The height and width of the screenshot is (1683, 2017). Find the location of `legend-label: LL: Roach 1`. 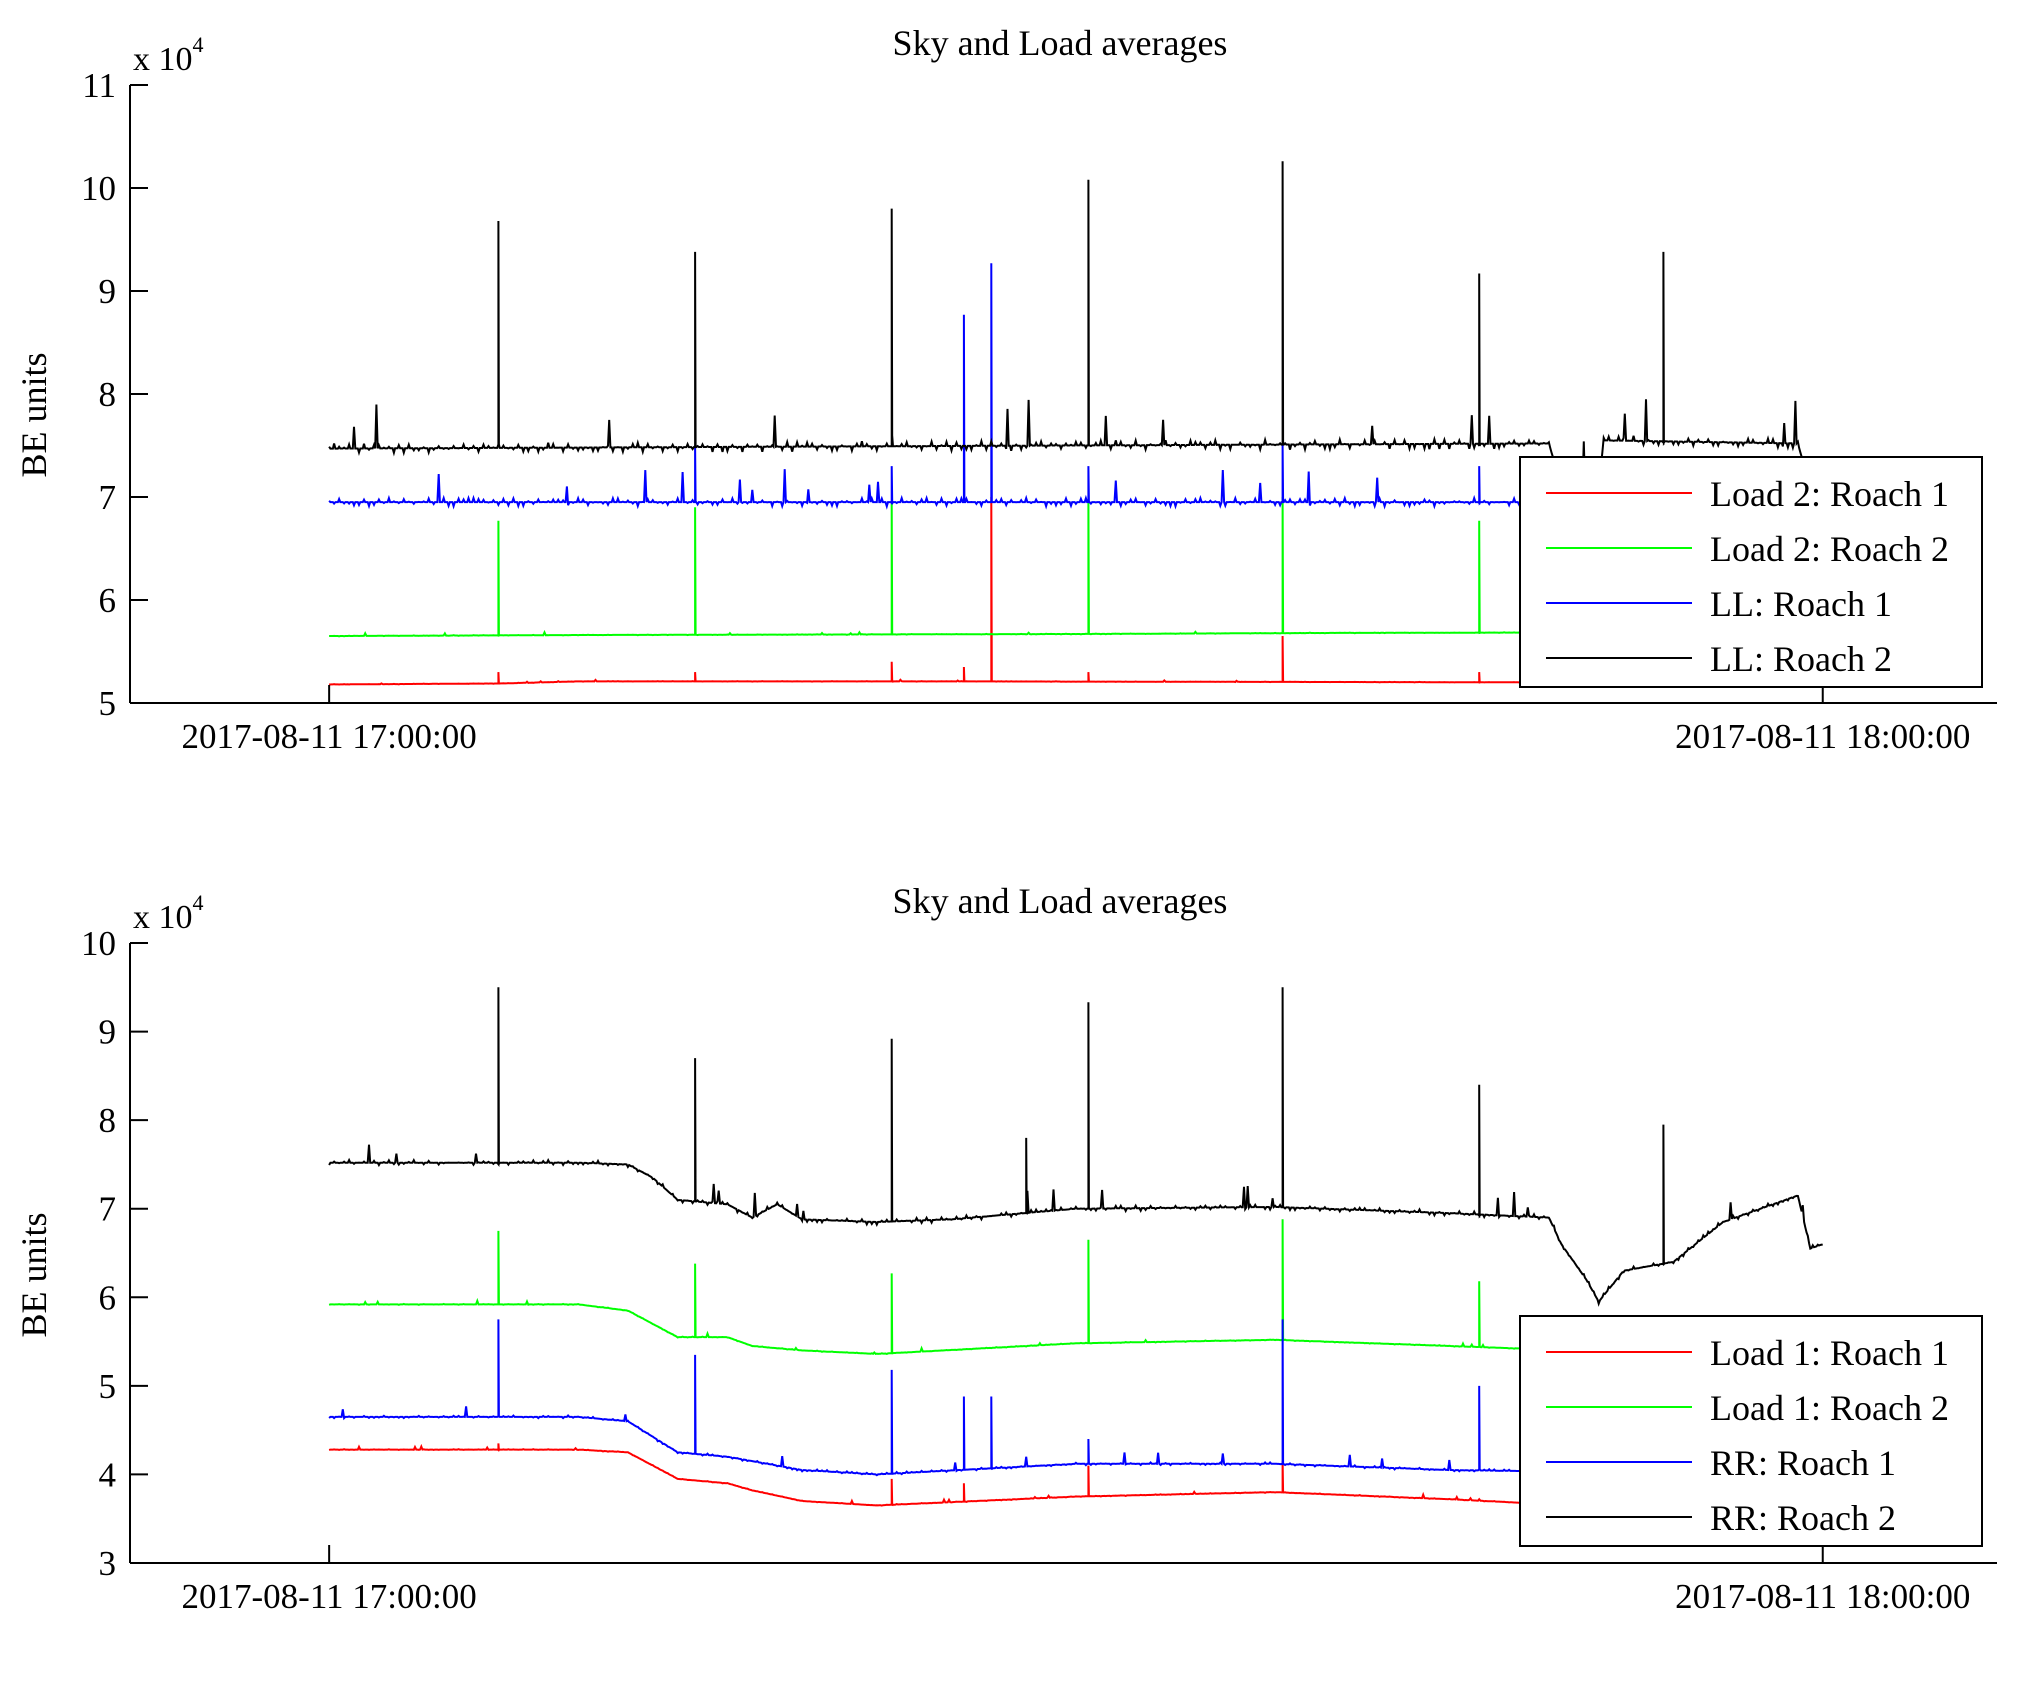

legend-label: LL: Roach 1 is located at coordinates (1801, 604).